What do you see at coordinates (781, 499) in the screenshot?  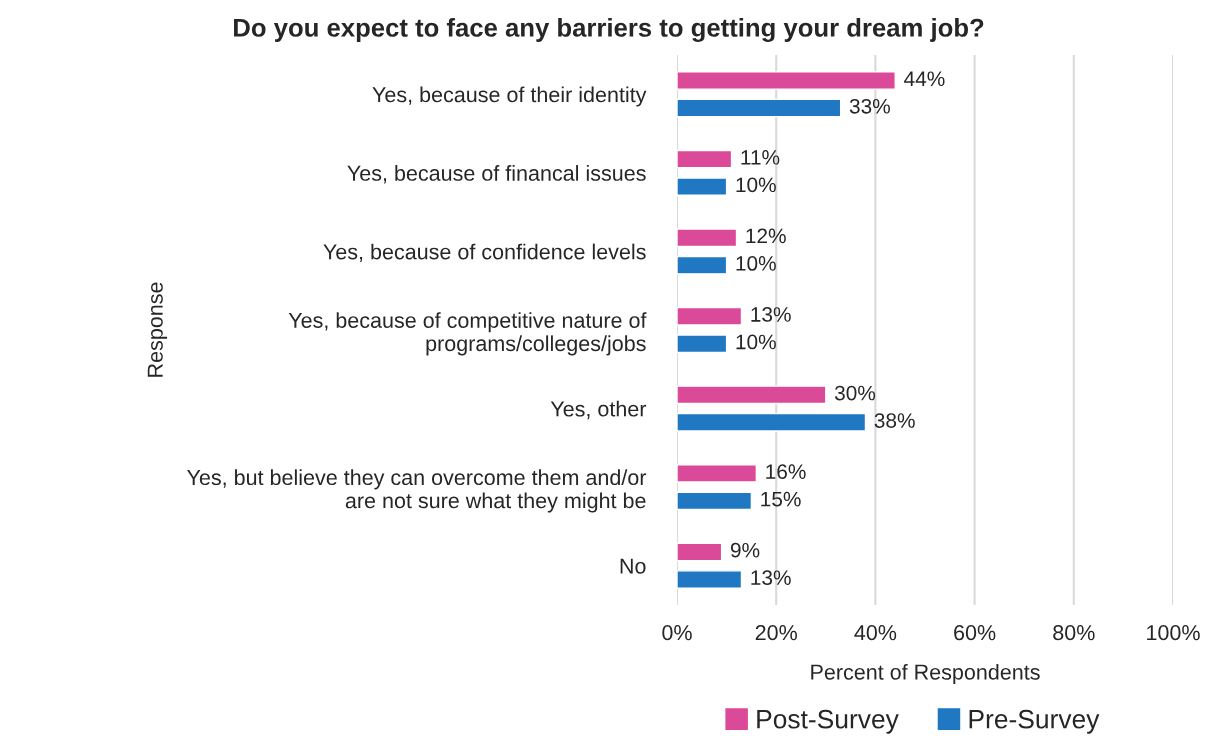 I see `data-label: 15%` at bounding box center [781, 499].